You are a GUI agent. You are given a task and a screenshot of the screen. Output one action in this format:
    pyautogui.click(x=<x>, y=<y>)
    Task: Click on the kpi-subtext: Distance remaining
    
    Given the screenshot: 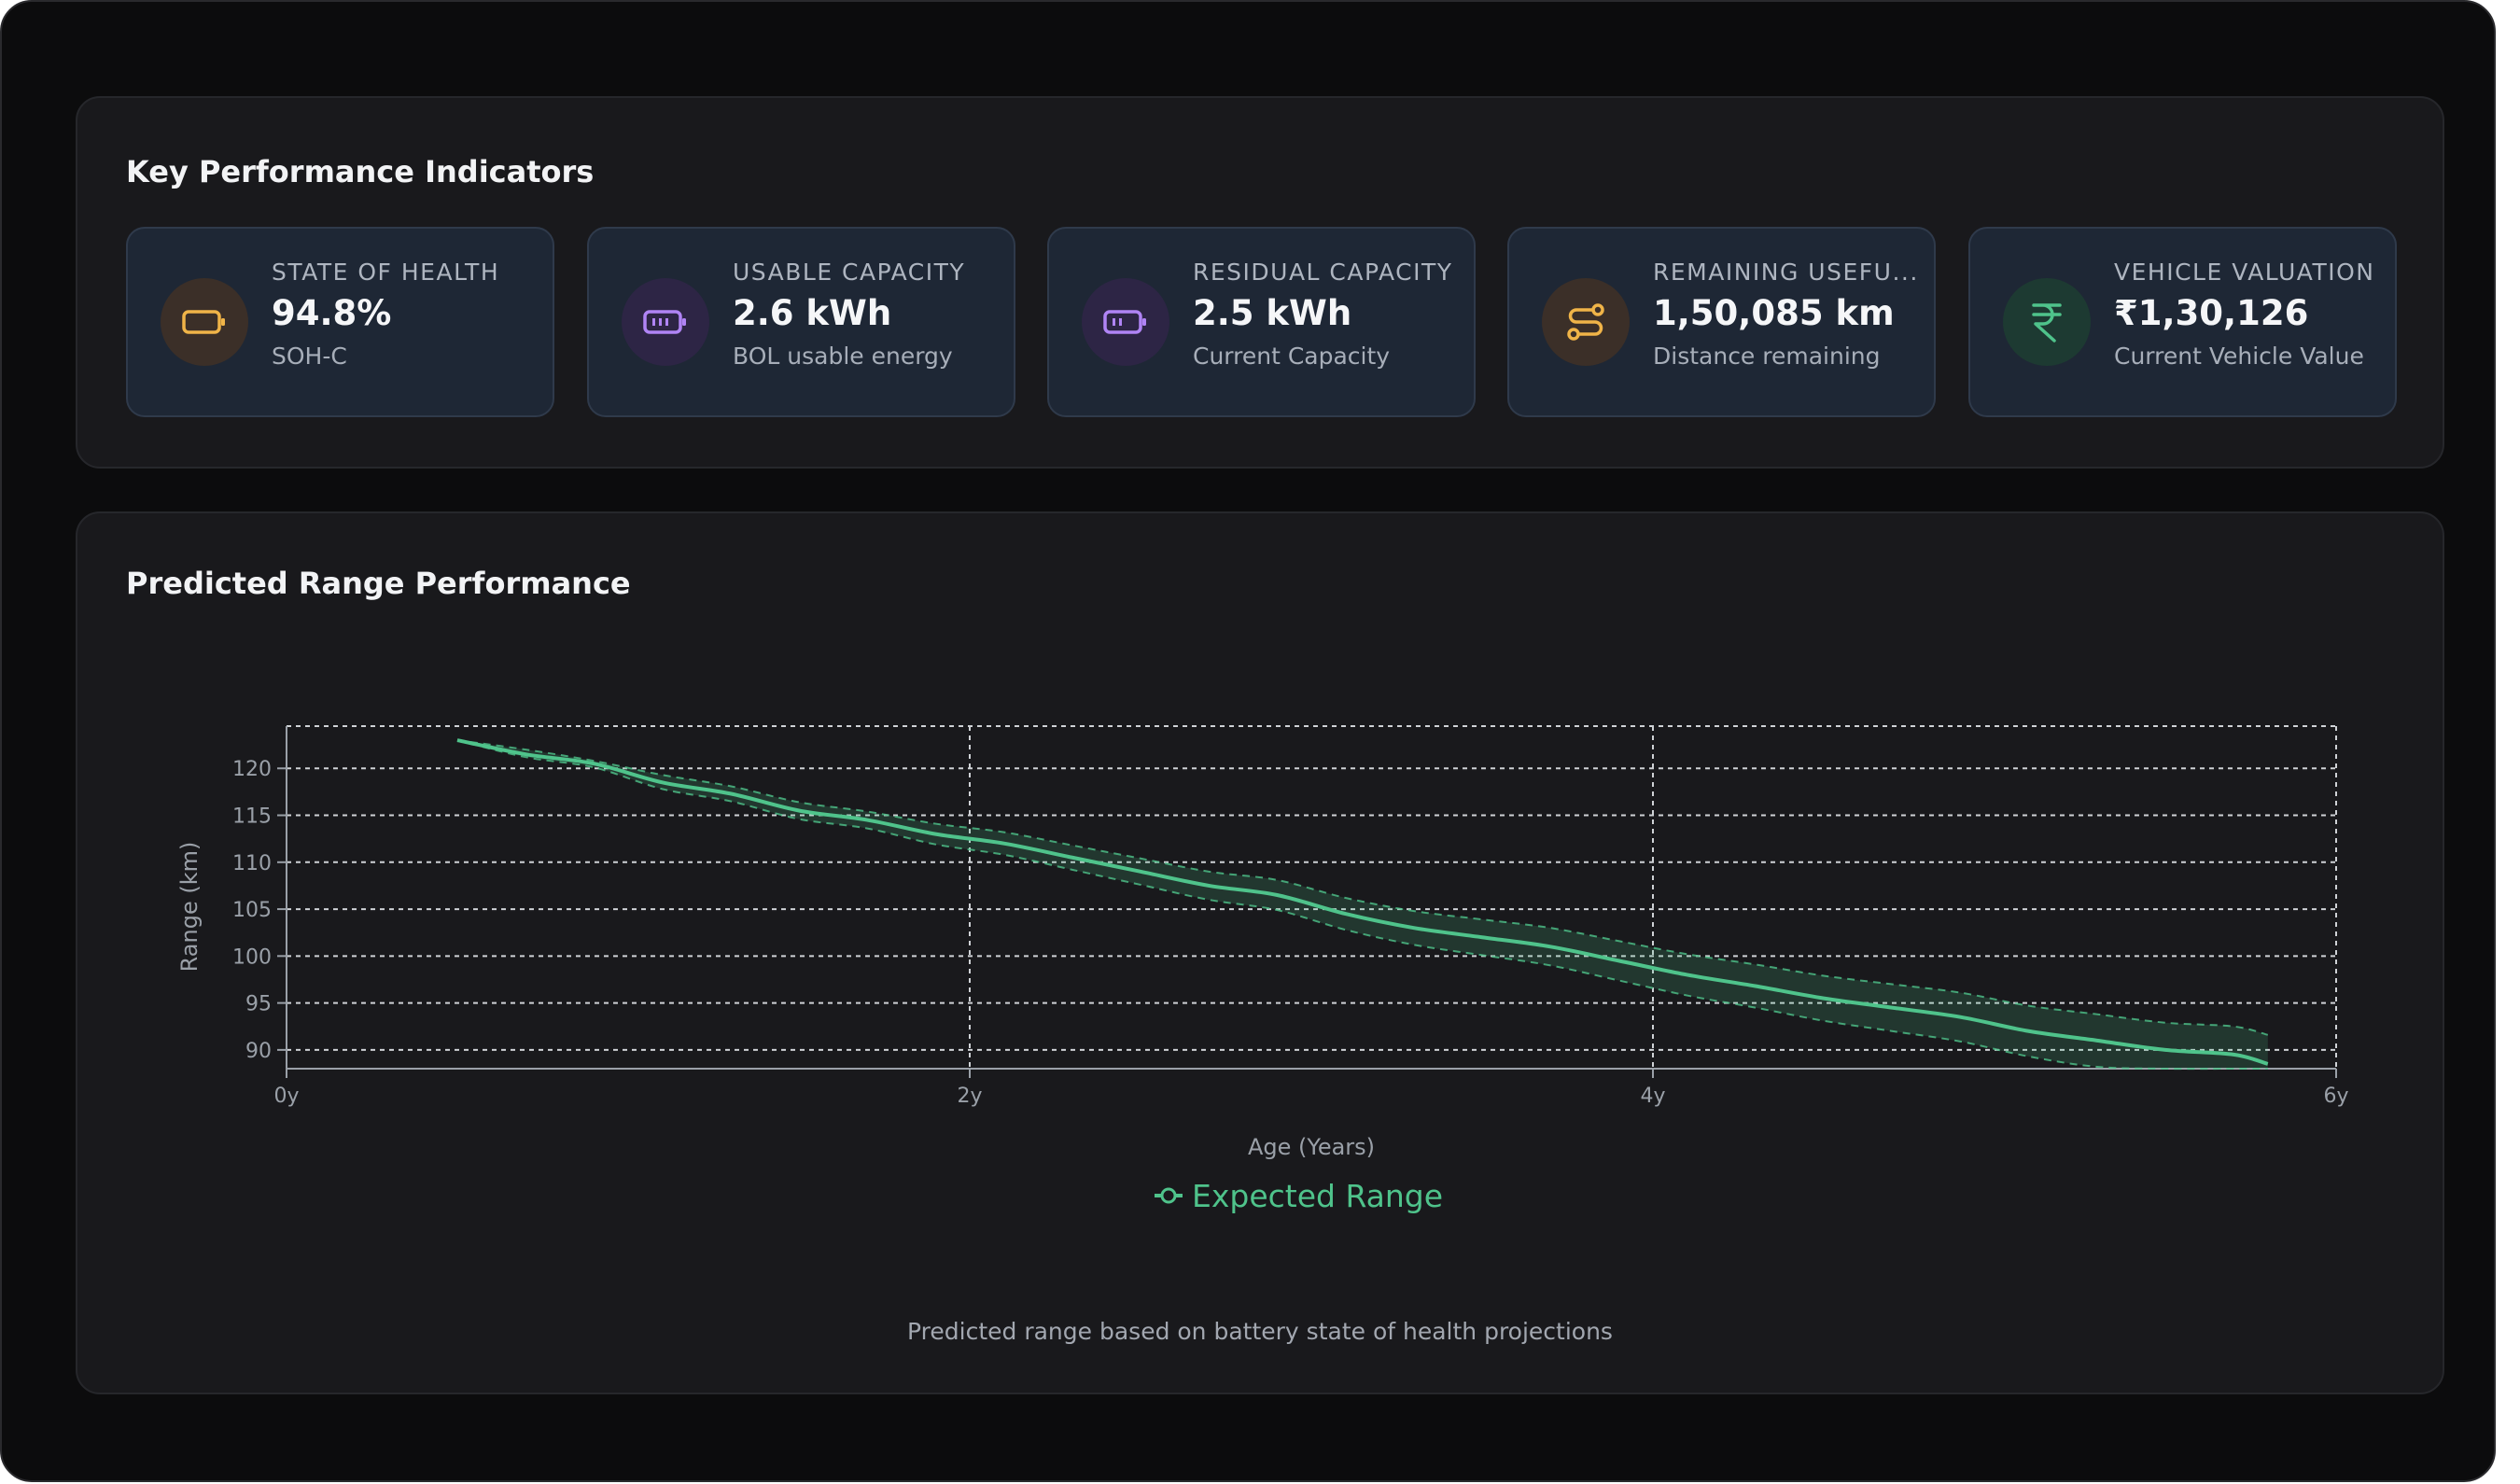 What is the action you would take?
    pyautogui.click(x=1767, y=356)
    